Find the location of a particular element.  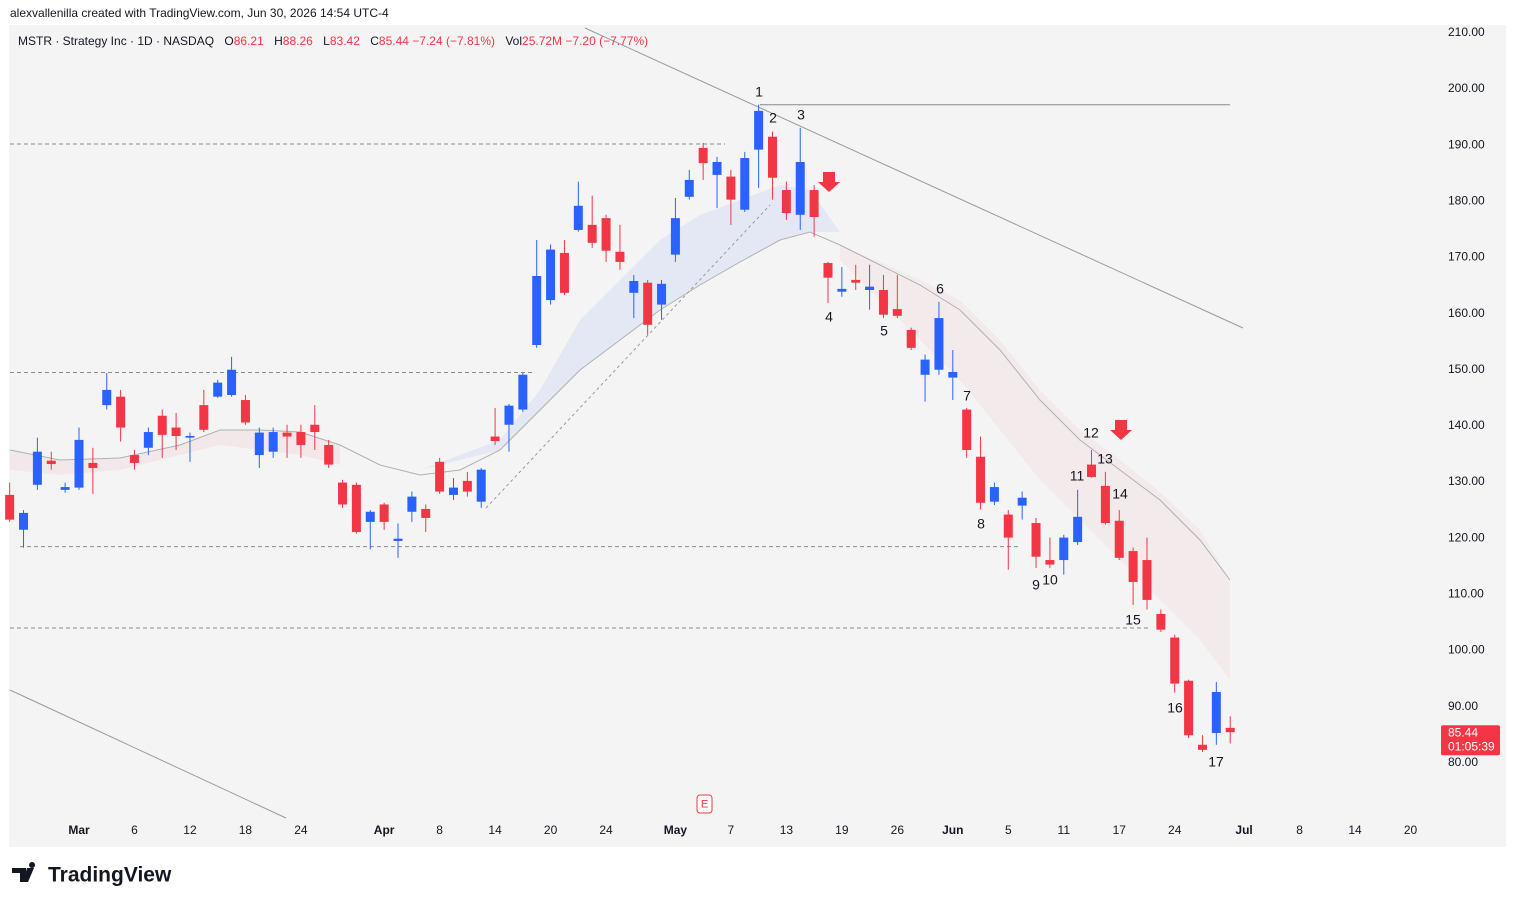

earnings-marker-label: E is located at coordinates (704, 804).